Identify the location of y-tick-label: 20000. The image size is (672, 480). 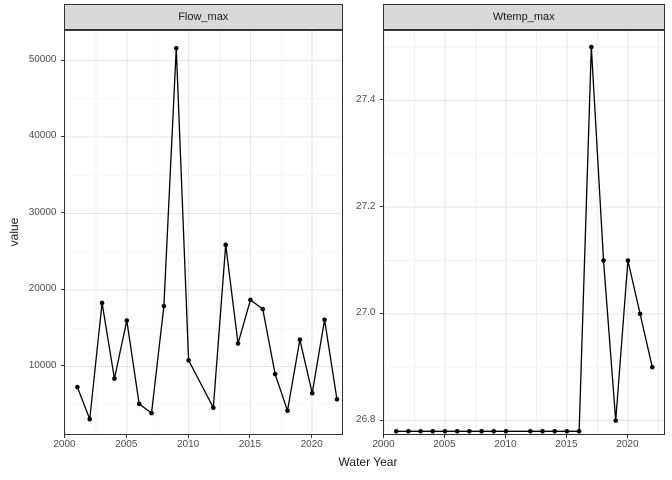
(42, 289).